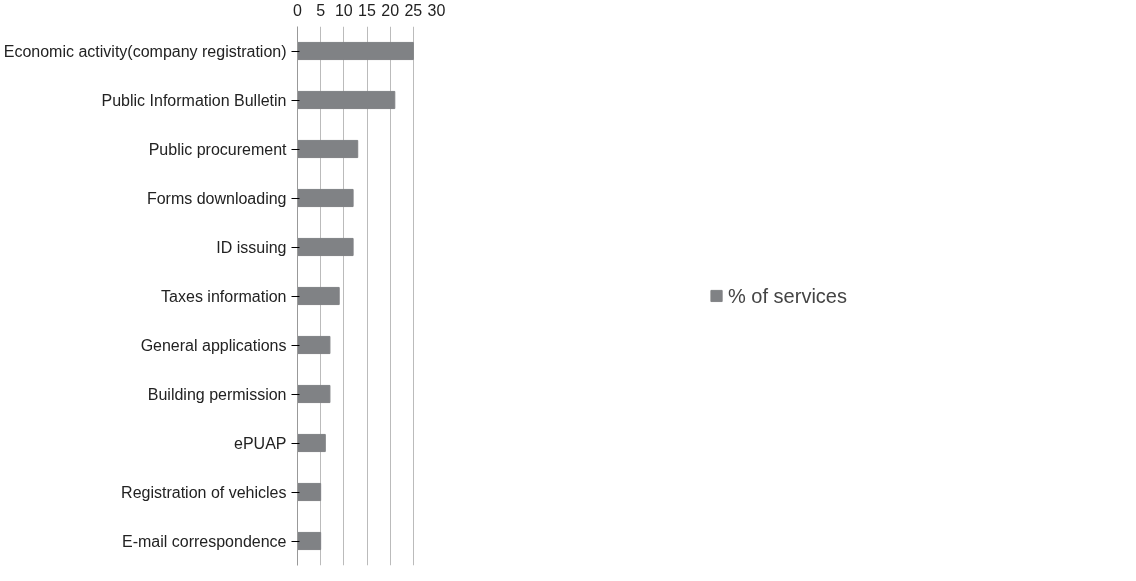 The image size is (1136, 581). What do you see at coordinates (216, 198) in the screenshot?
I see `y-tick-label: Forms downloading` at bounding box center [216, 198].